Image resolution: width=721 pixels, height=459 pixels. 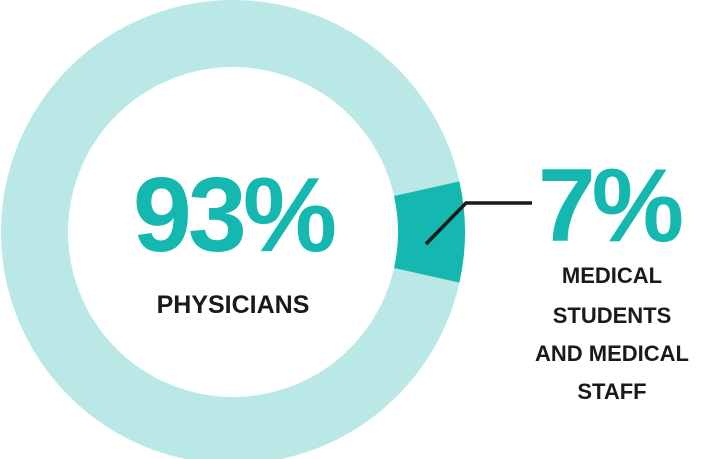 I want to click on secondary-label-line-4: STAFF, so click(x=611, y=391).